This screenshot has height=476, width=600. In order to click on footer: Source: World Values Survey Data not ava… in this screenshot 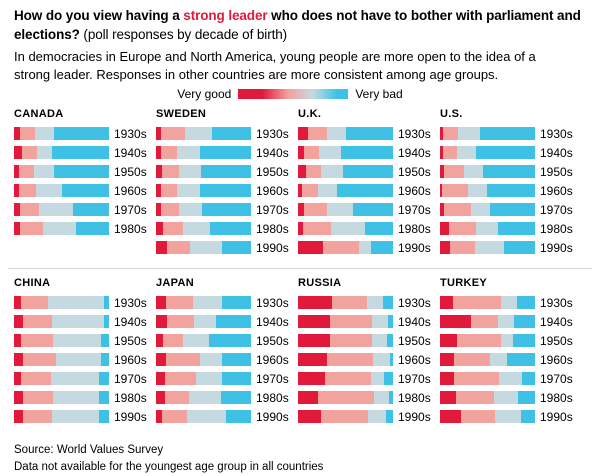, I will do `click(300, 458)`.